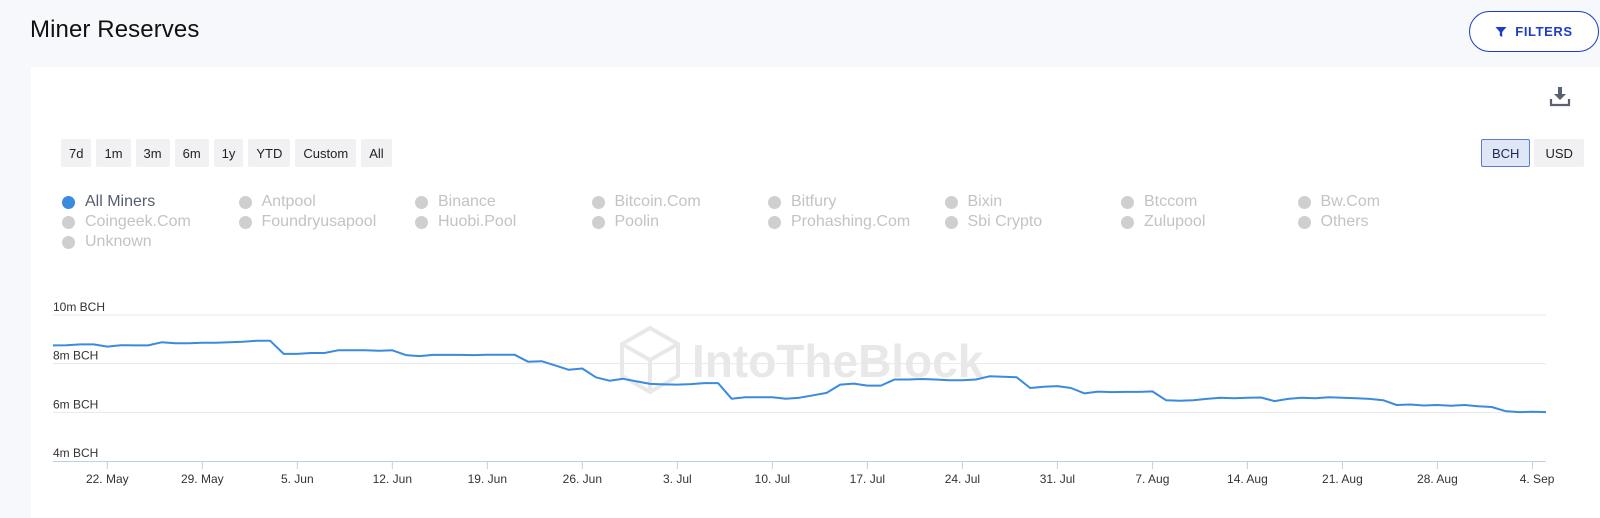  What do you see at coordinates (1247, 479) in the screenshot?
I see `x-tick-label: 14. Aug` at bounding box center [1247, 479].